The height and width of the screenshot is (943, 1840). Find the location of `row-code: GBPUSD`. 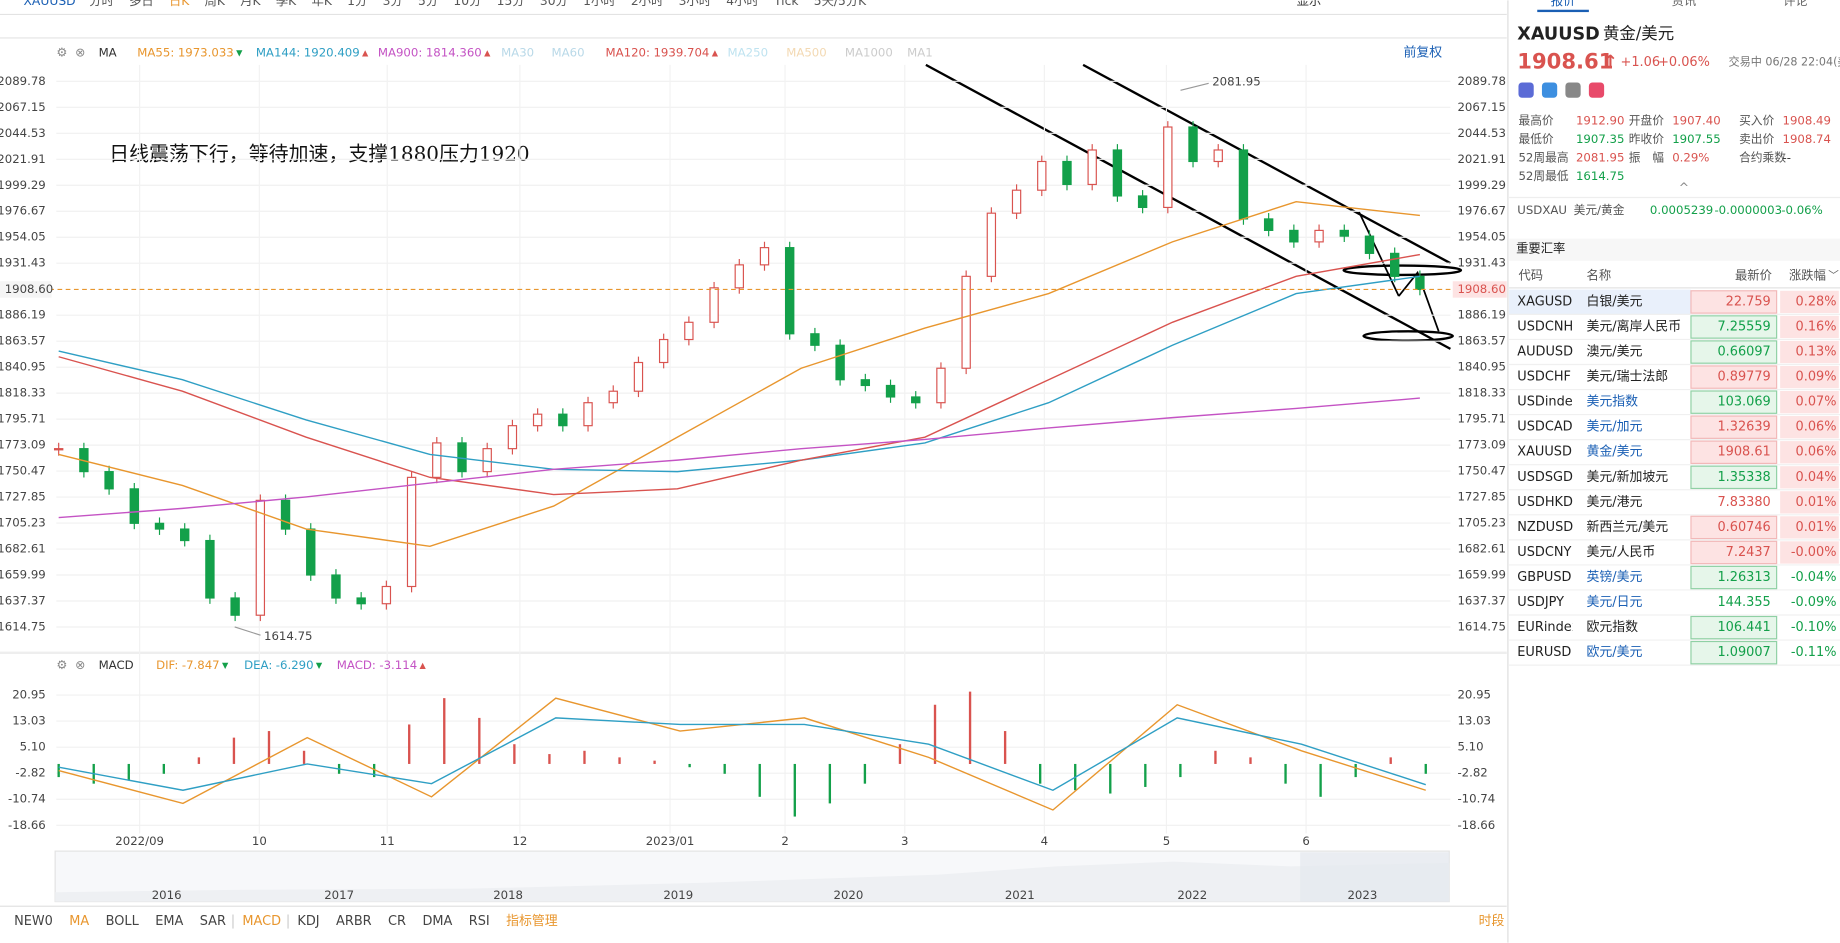

row-code: GBPUSD is located at coordinates (1544, 577).